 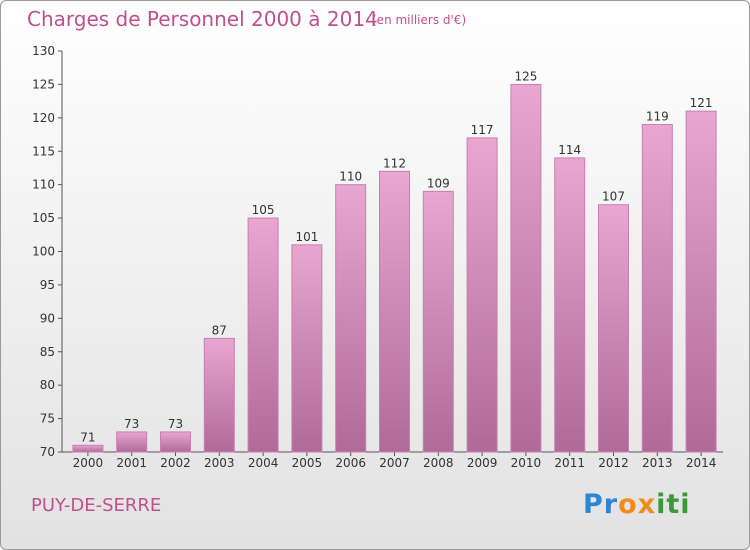 I want to click on bar-2006, so click(x=351, y=318).